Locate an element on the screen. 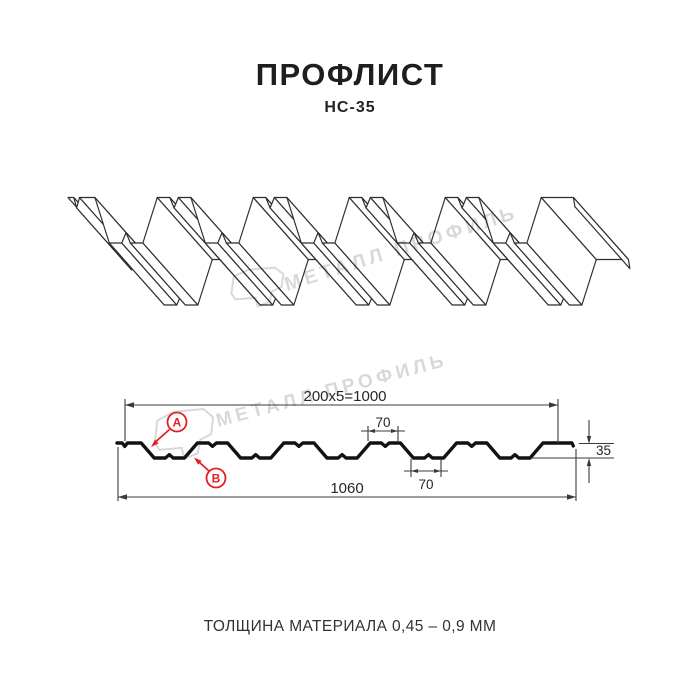 The image size is (700, 700). callout-b-circle is located at coordinates (216, 478).